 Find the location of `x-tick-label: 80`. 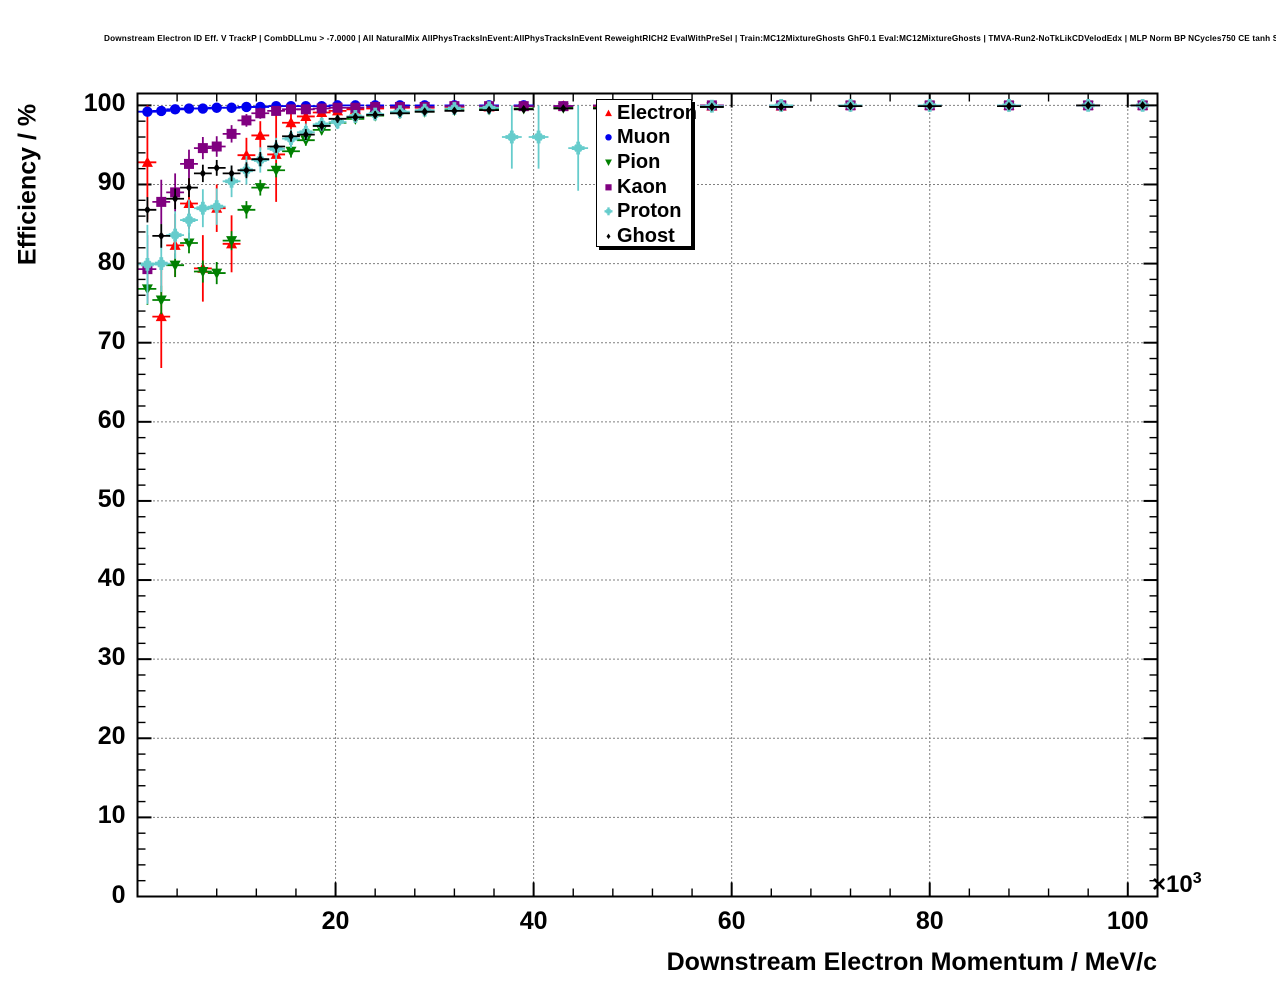

x-tick-label: 80 is located at coordinates (929, 920).